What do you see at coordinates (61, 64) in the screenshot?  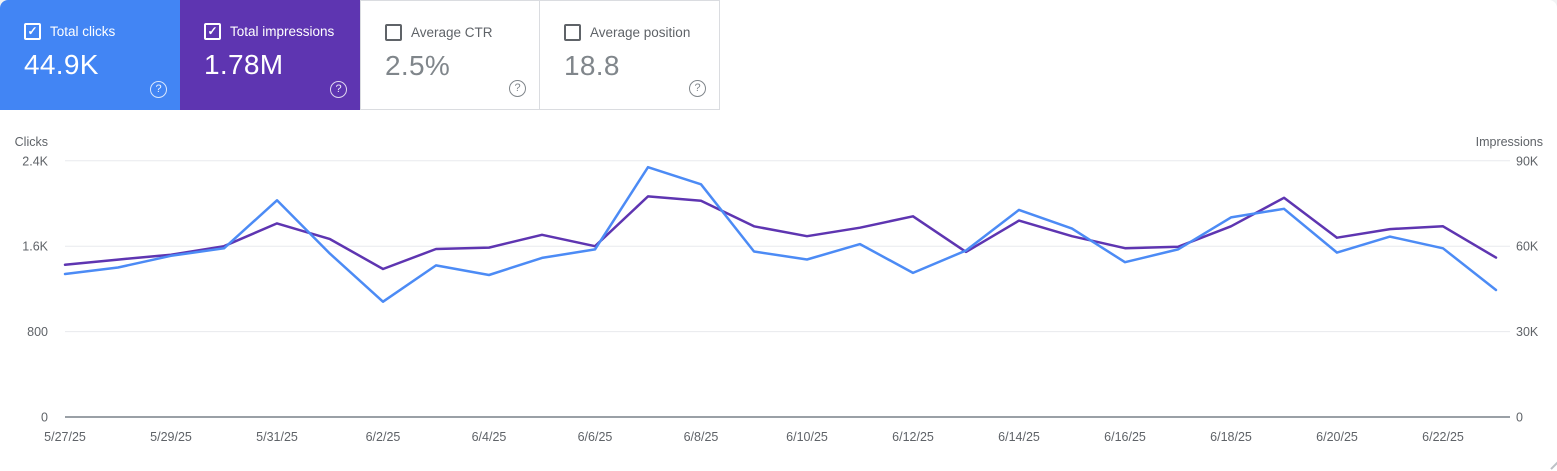 I see `card-value: 44.9K` at bounding box center [61, 64].